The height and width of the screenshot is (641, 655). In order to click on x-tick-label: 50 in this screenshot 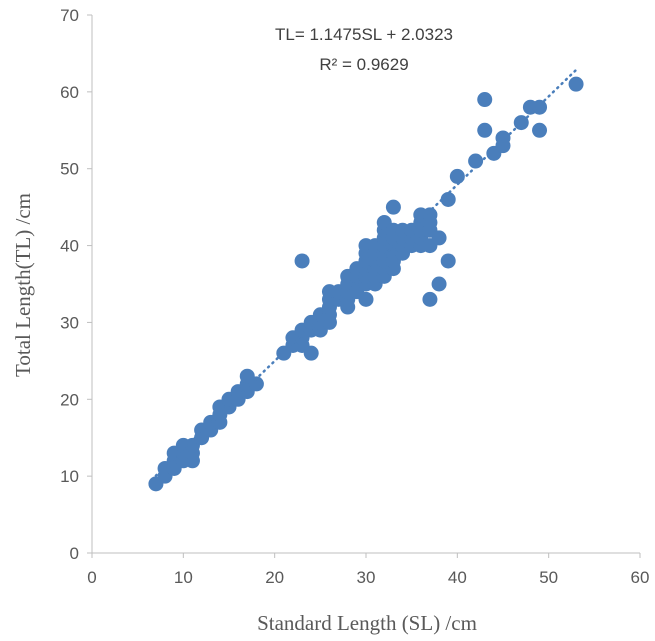, I will do `click(548, 577)`.